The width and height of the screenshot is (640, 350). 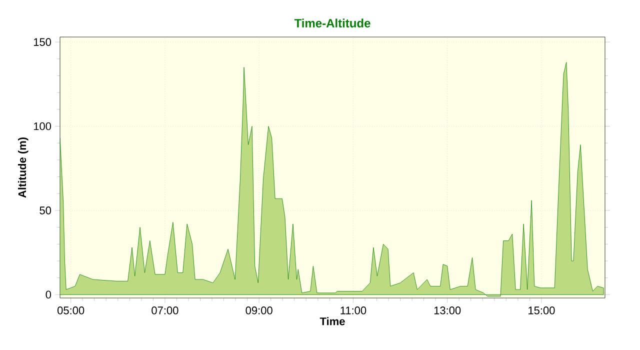 What do you see at coordinates (43, 126) in the screenshot?
I see `y-tick-label: 100` at bounding box center [43, 126].